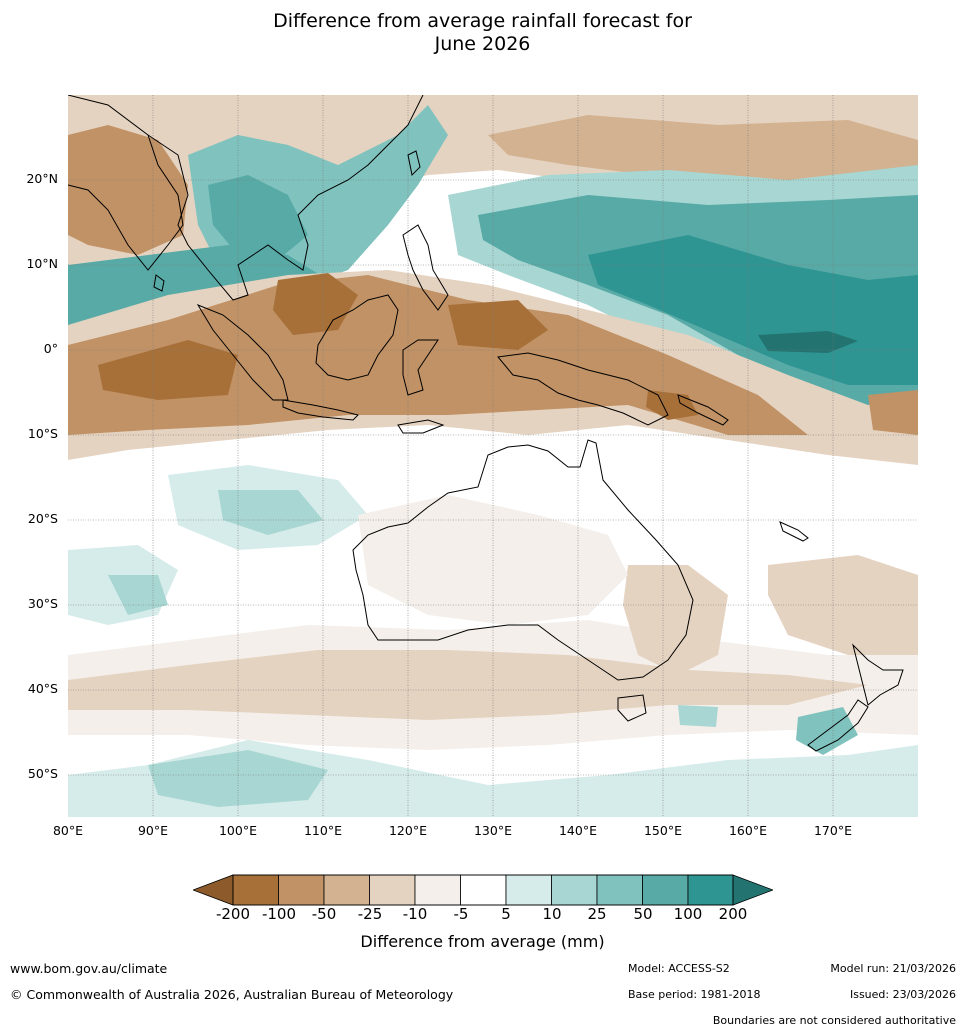  What do you see at coordinates (42, 603) in the screenshot?
I see `lat-label-30s: 30°S` at bounding box center [42, 603].